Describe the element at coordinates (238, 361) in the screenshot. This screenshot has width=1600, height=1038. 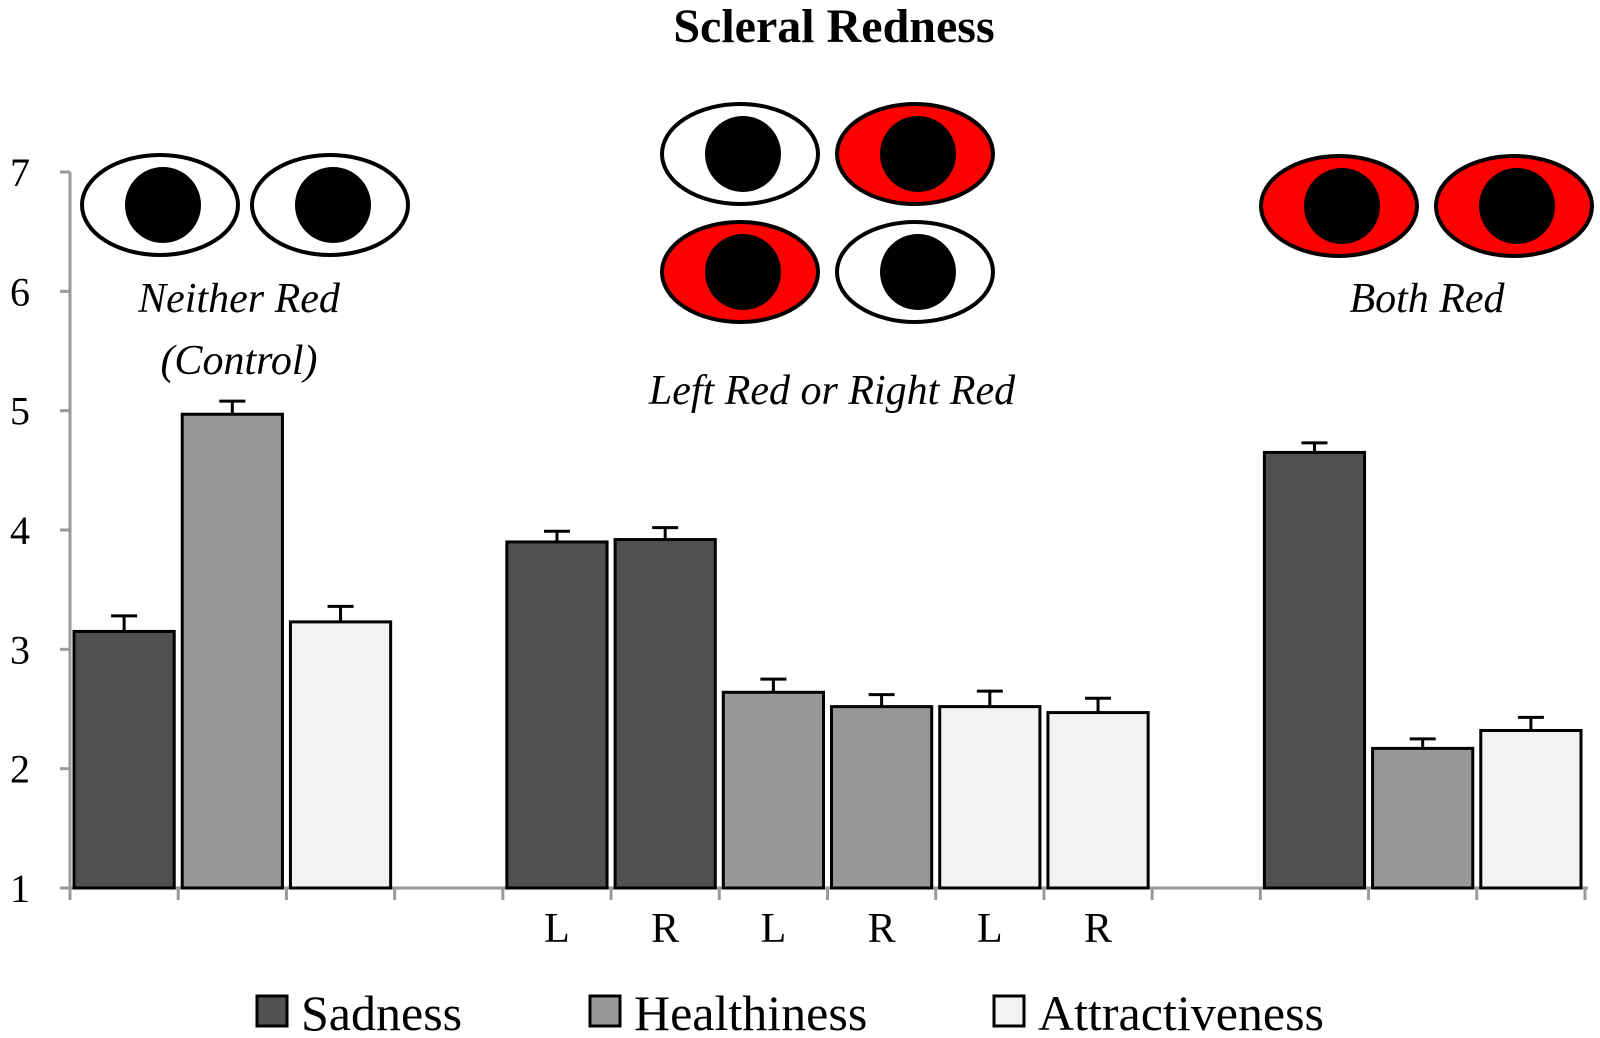
I see `condition-label: (Control)` at that location.